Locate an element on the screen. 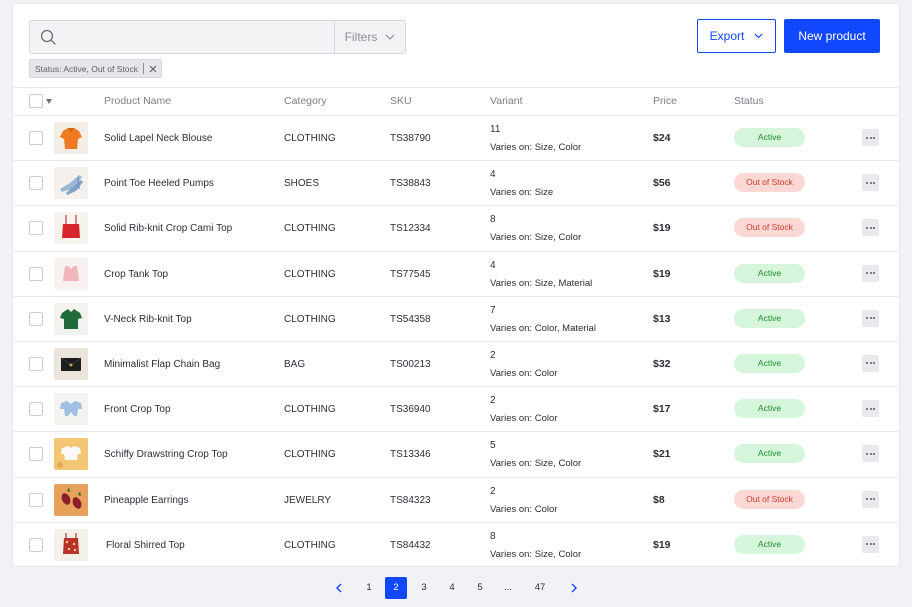  product-name: Schiffy Drawstring Crop Top is located at coordinates (166, 455).